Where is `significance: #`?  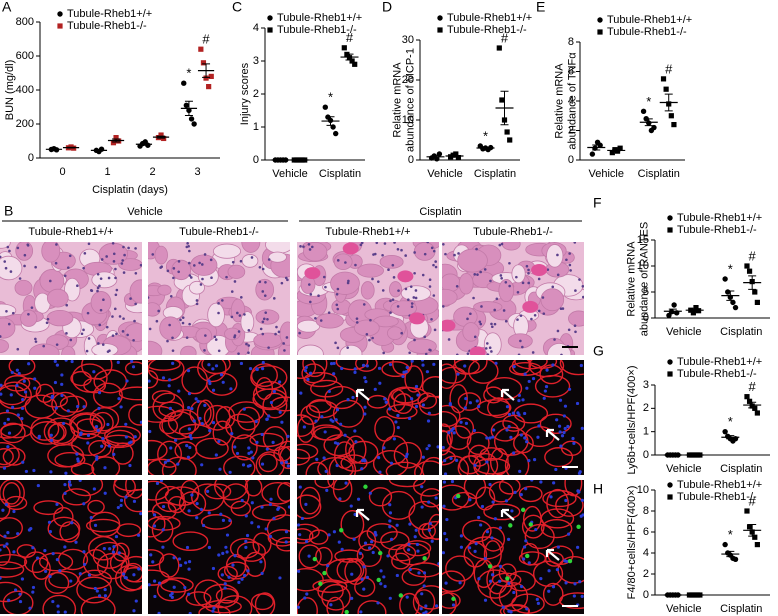 significance: # is located at coordinates (753, 255).